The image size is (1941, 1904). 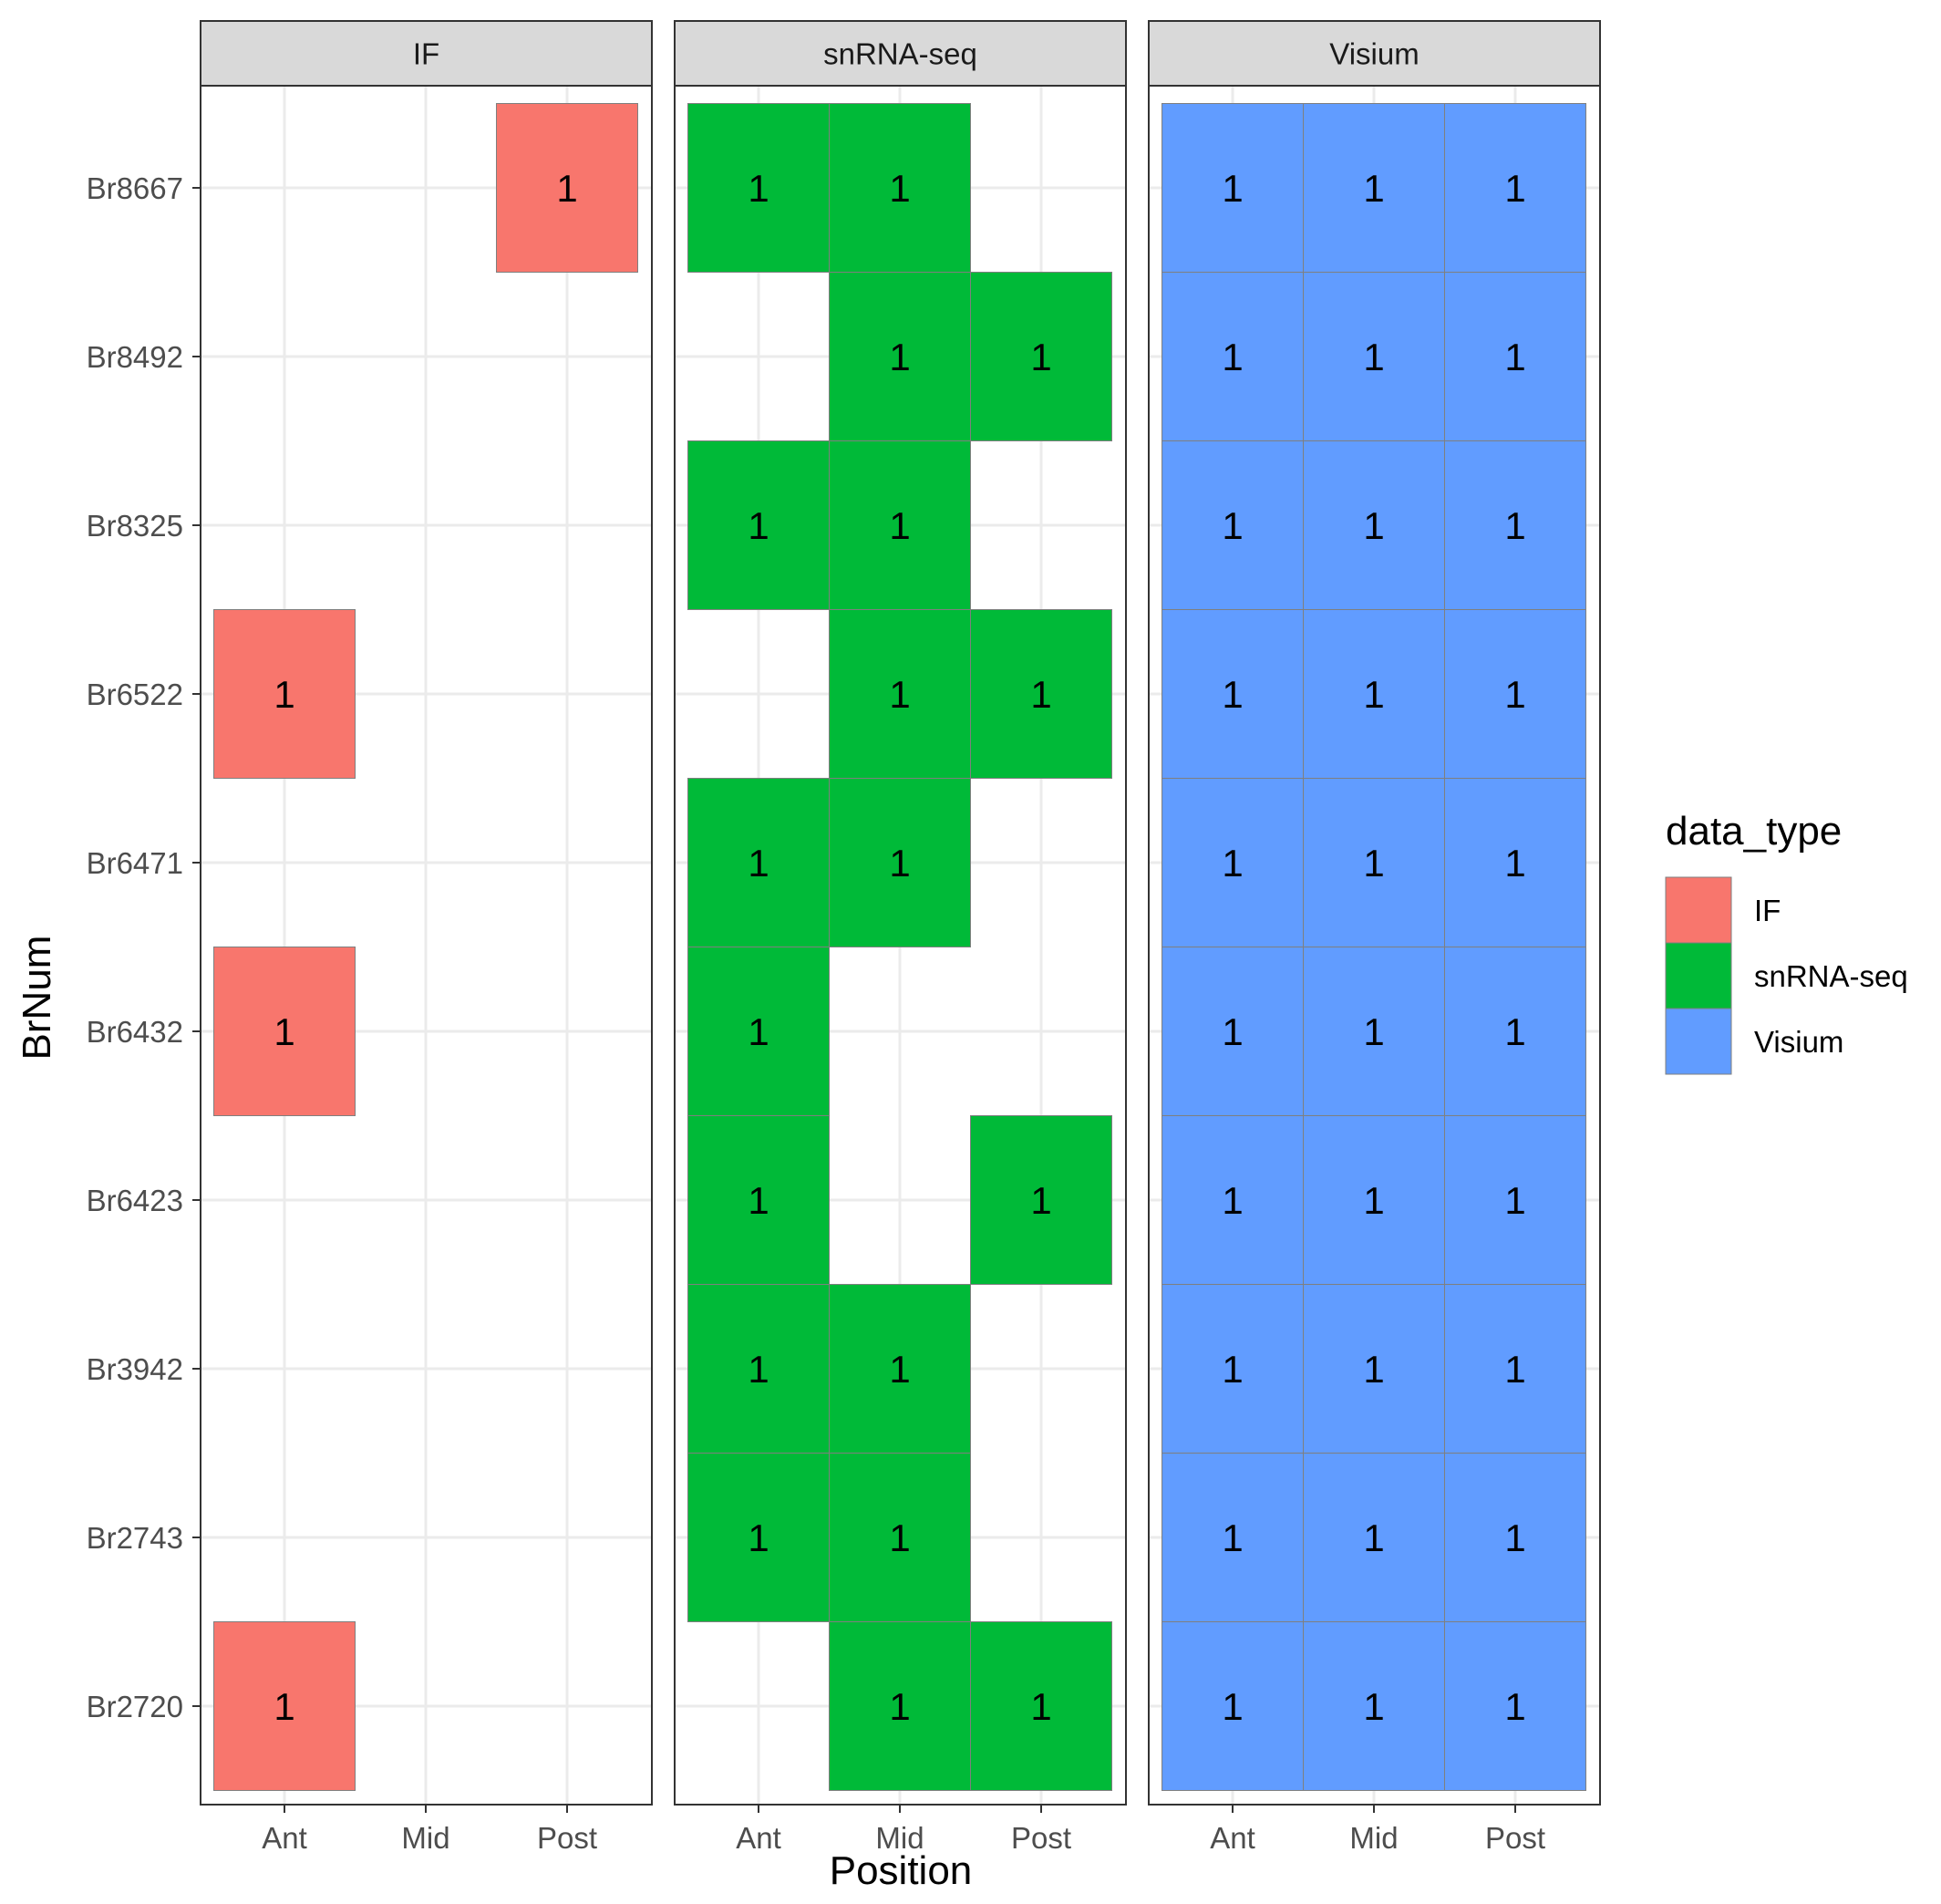 What do you see at coordinates (1373, 1031) in the screenshot?
I see `tile-visium-br6432-mid-label: 1` at bounding box center [1373, 1031].